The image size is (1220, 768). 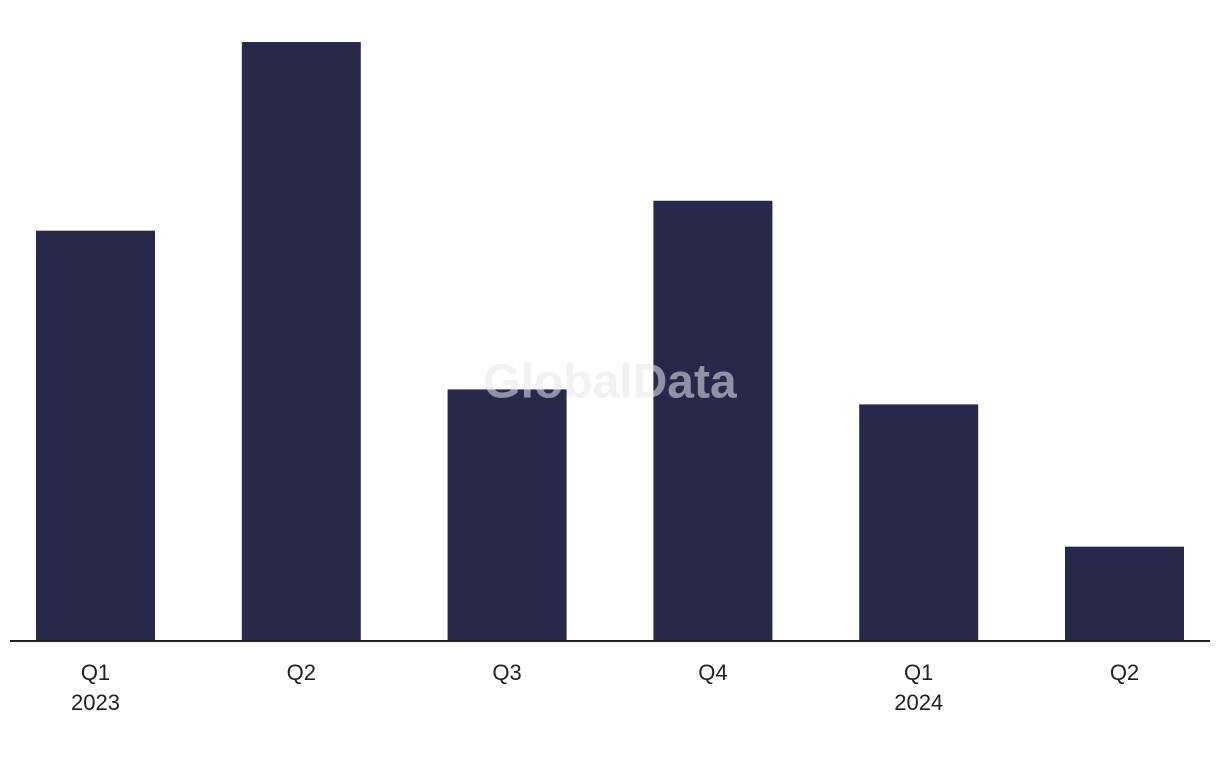 I want to click on x-group-label: 2023, so click(x=95, y=702).